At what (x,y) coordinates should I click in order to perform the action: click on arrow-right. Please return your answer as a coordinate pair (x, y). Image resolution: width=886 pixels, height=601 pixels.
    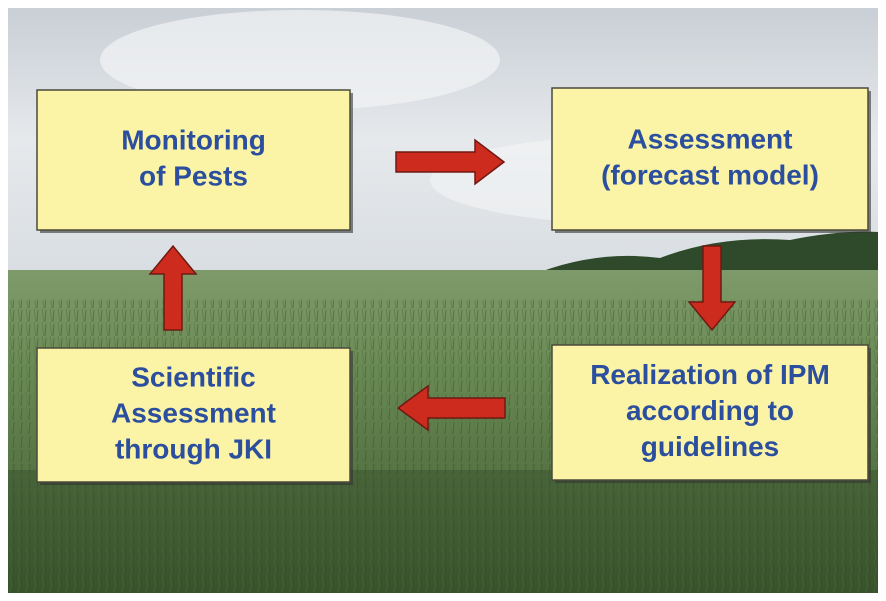
    Looking at the image, I should click on (450, 162).